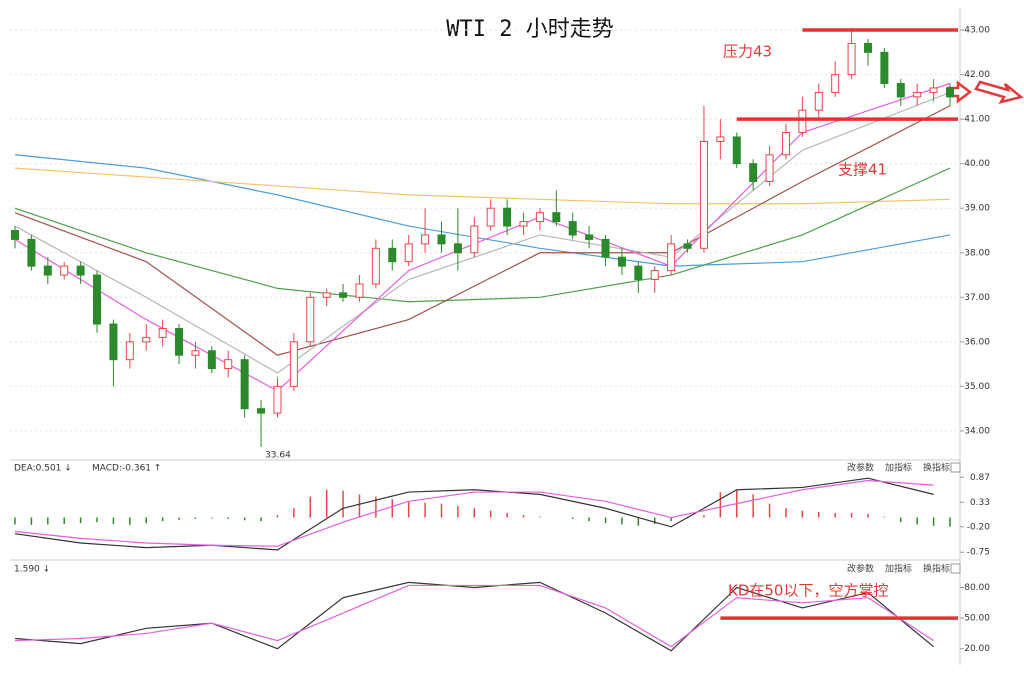 This screenshot has height=699, width=1024. What do you see at coordinates (977, 209) in the screenshot?
I see `y-tick-label: 39.00` at bounding box center [977, 209].